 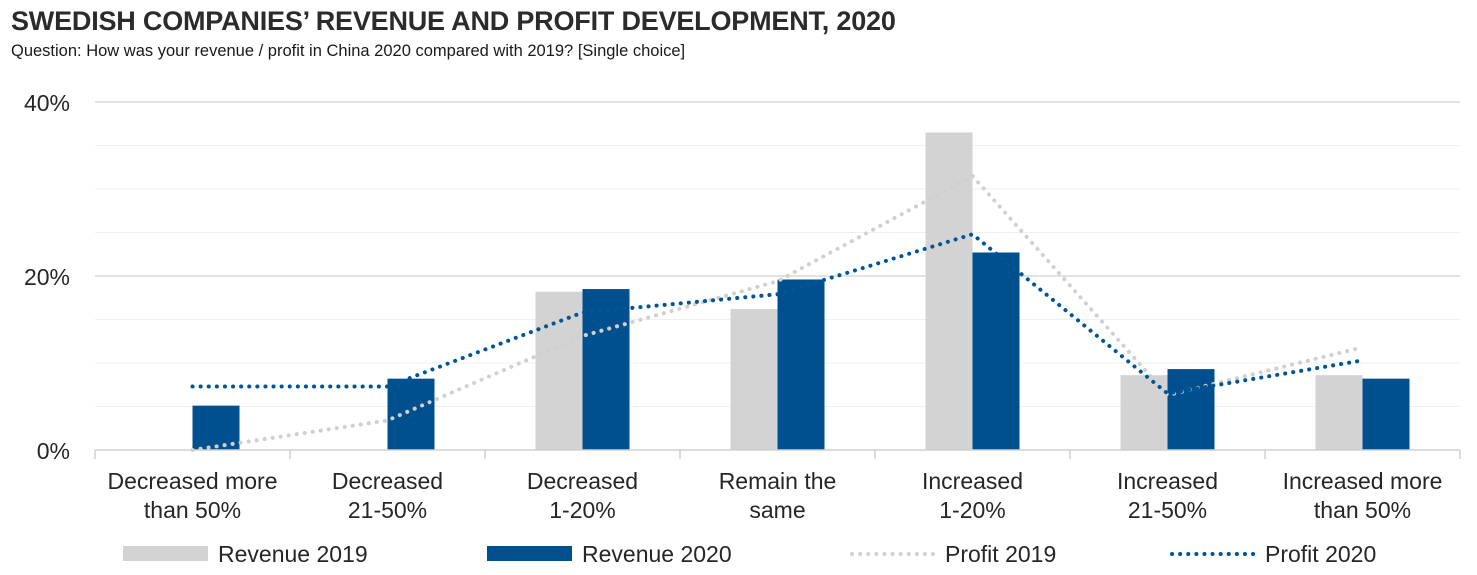 I want to click on x-category-label: Remain the same, so click(x=778, y=495).